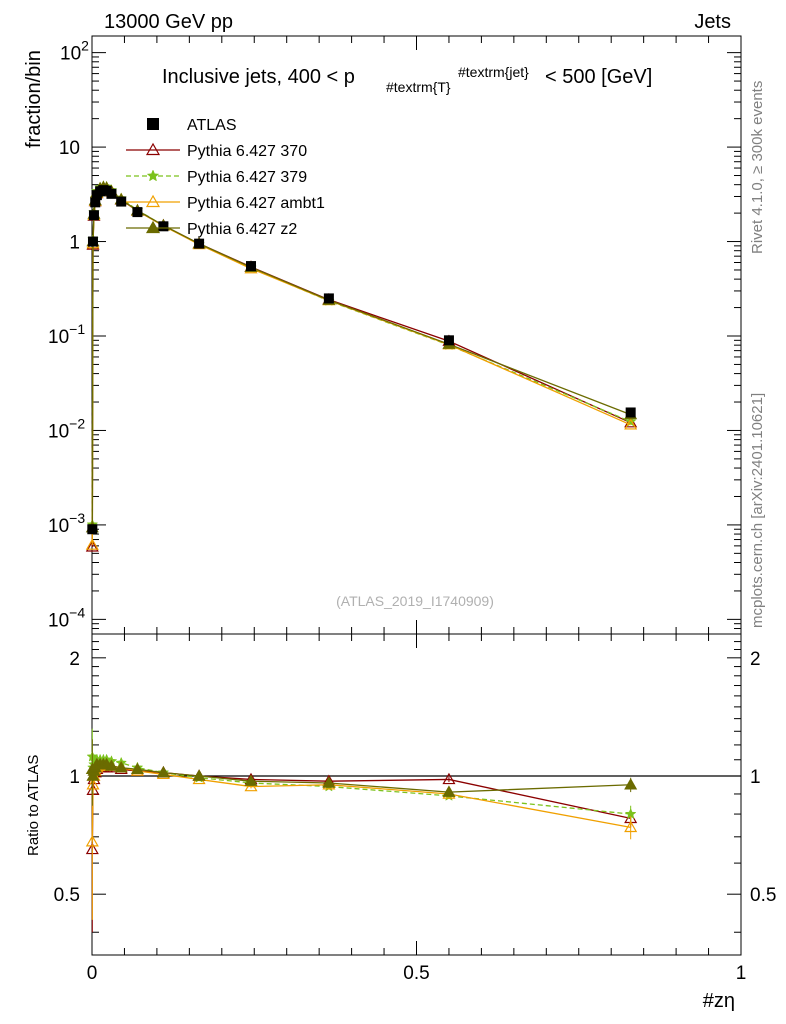  I want to click on title-superscript: #textrm{jet}, so click(493, 72).